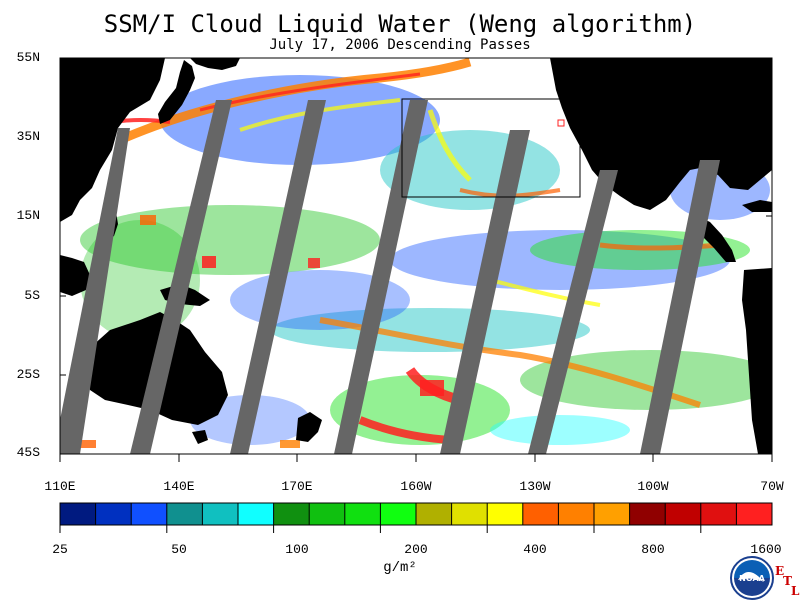  I want to click on lon-label-170e: 170E, so click(297, 486).